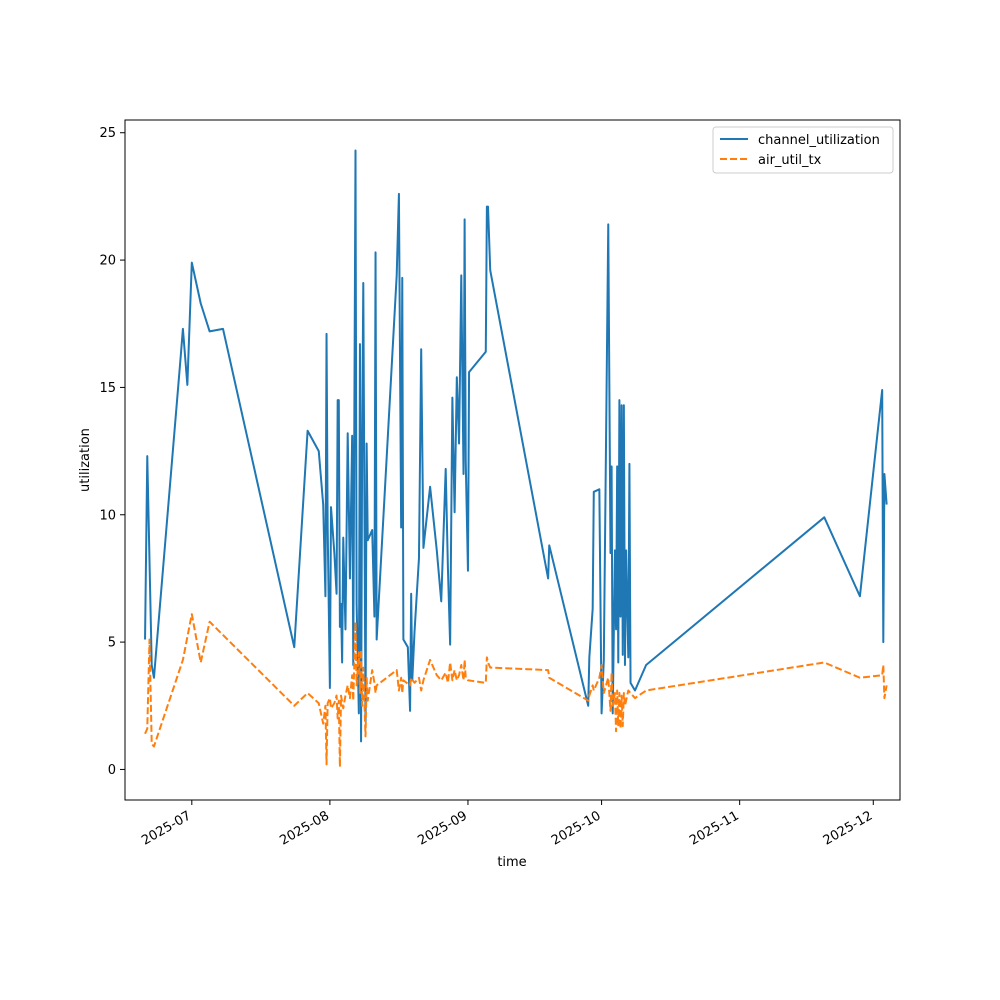  Describe the element at coordinates (790, 160) in the screenshot. I see `legend-label-air-util-tx: air_util_tx` at that location.